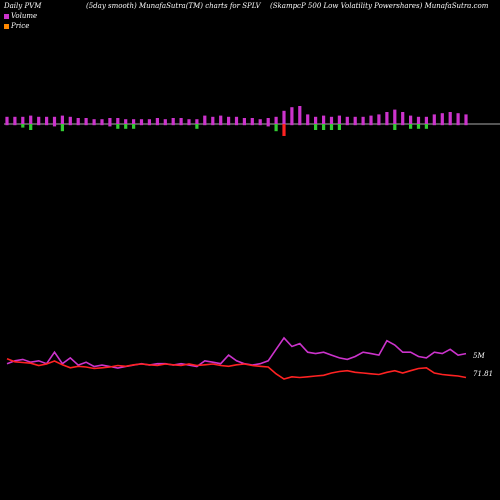 Image resolution: width=500 pixels, height=500 pixels. I want to click on price-series-line, so click(236, 369).